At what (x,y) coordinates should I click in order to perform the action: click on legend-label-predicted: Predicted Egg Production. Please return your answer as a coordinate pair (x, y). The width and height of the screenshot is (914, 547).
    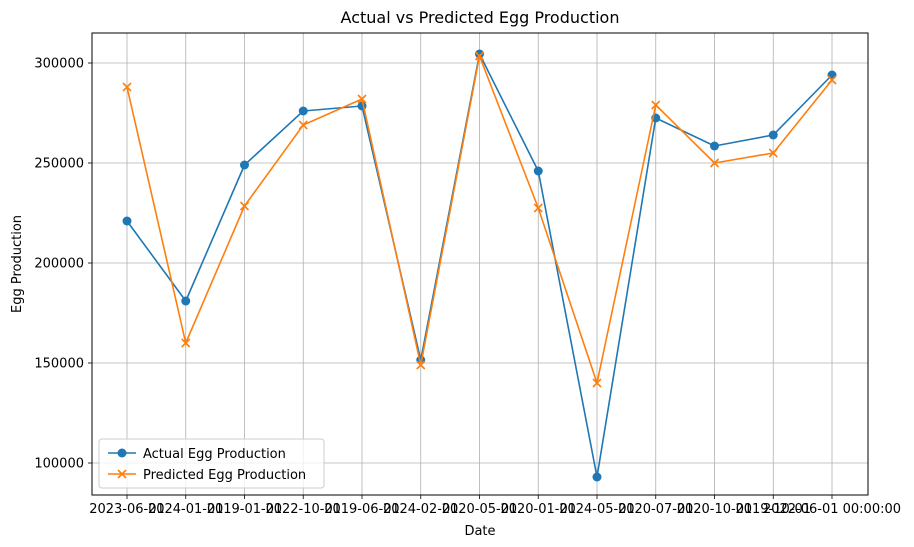
    Looking at the image, I should click on (224, 475).